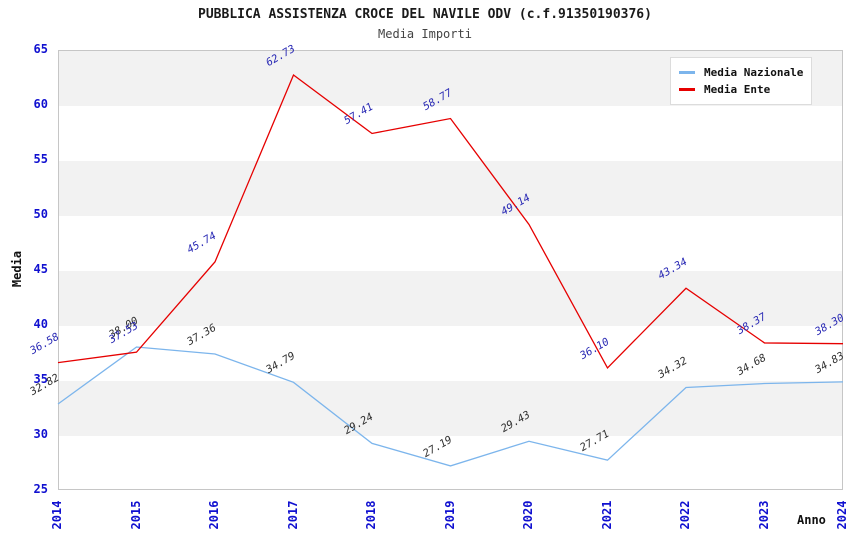 The width and height of the screenshot is (850, 555). I want to click on y-tick-55: 55, so click(40, 159).